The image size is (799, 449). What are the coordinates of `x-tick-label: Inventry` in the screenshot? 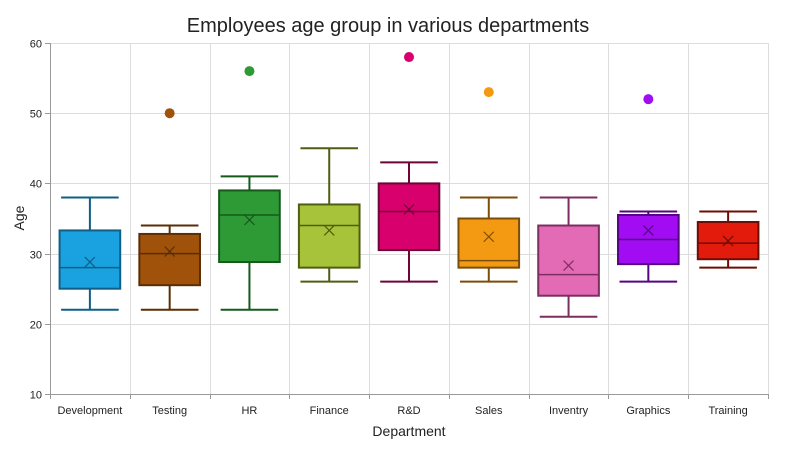 It's located at (569, 411).